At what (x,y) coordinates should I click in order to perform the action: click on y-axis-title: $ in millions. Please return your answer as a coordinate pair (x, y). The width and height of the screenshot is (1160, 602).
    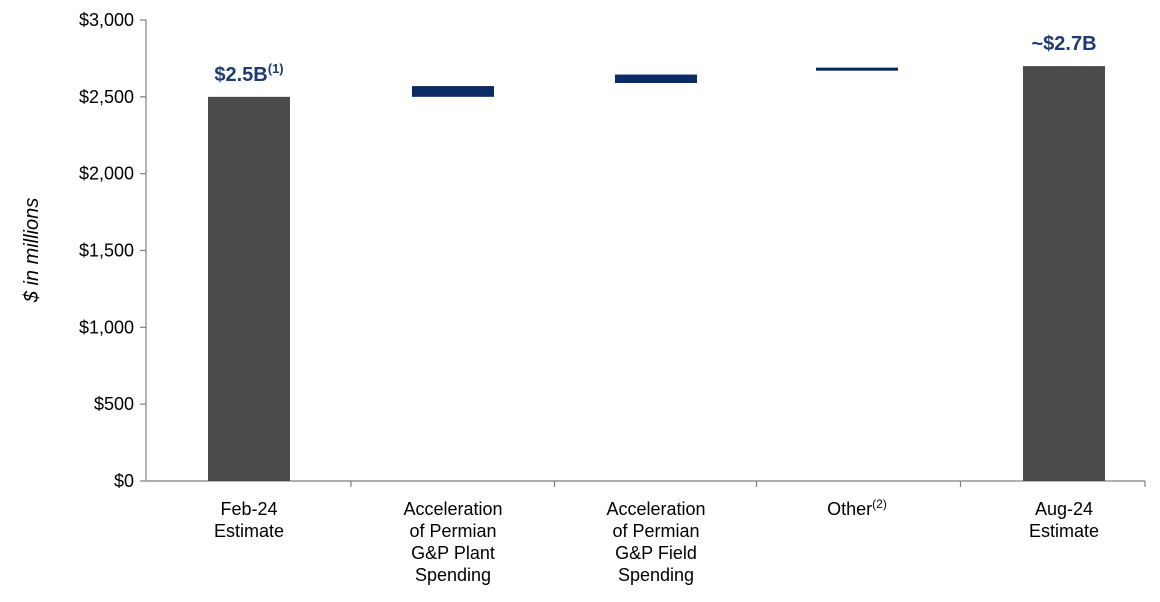
    Looking at the image, I should click on (32, 250).